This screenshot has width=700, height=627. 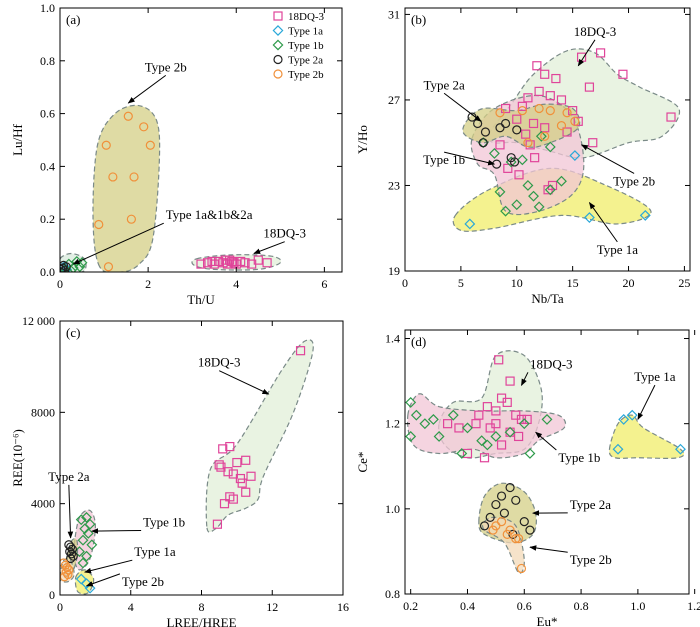 I want to click on x-tick-label: 0.4, so click(x=467, y=606).